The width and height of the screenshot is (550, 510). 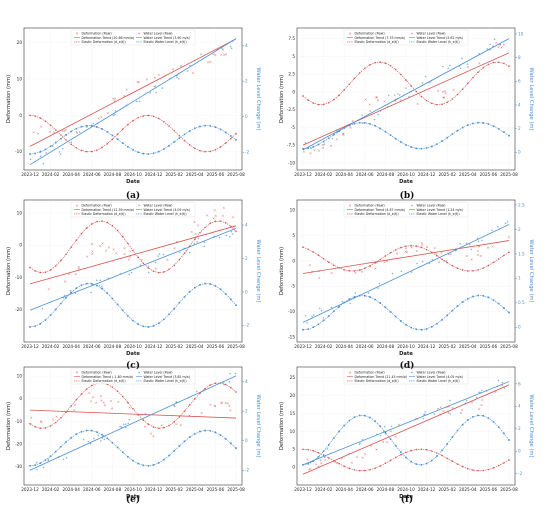 What do you see at coordinates (18, 277) in the screenshot?
I see `y-tick-label: -10` at bounding box center [18, 277].